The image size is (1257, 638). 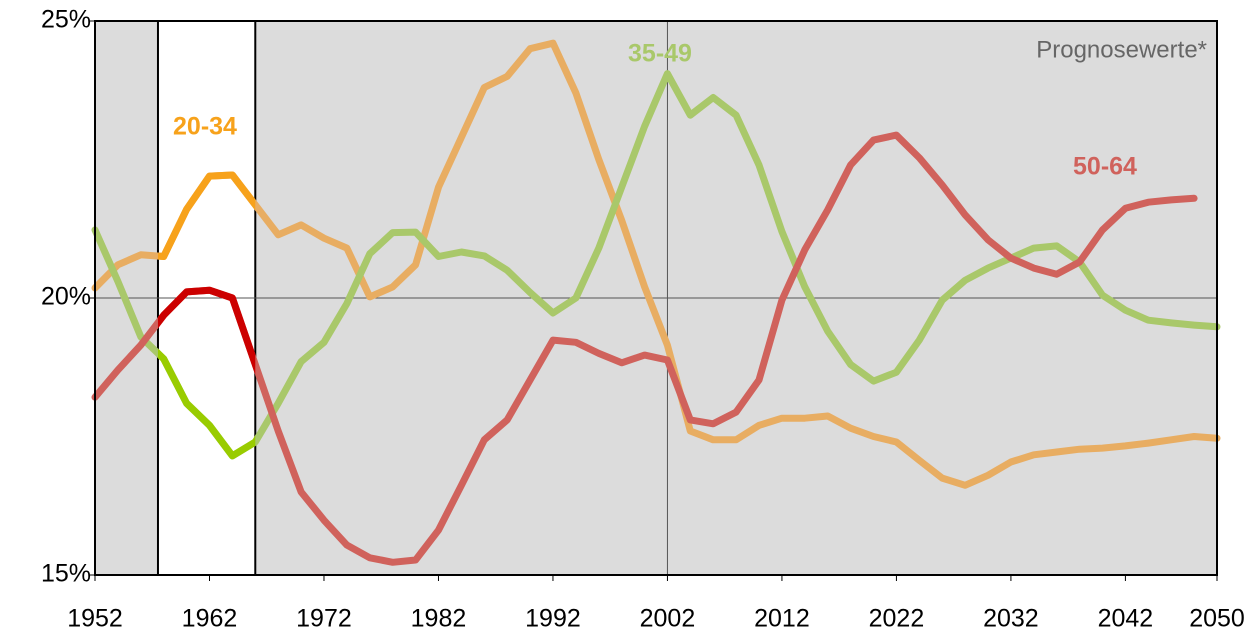 What do you see at coordinates (1126, 619) in the screenshot?
I see `x-tick-label: 2042` at bounding box center [1126, 619].